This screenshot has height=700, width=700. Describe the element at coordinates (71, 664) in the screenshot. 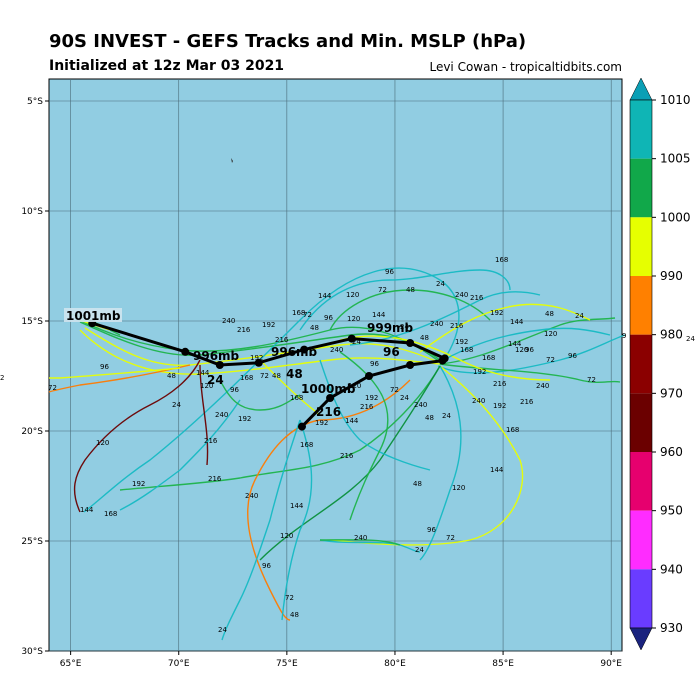

I see `lon-tick-label: 65°E` at that location.